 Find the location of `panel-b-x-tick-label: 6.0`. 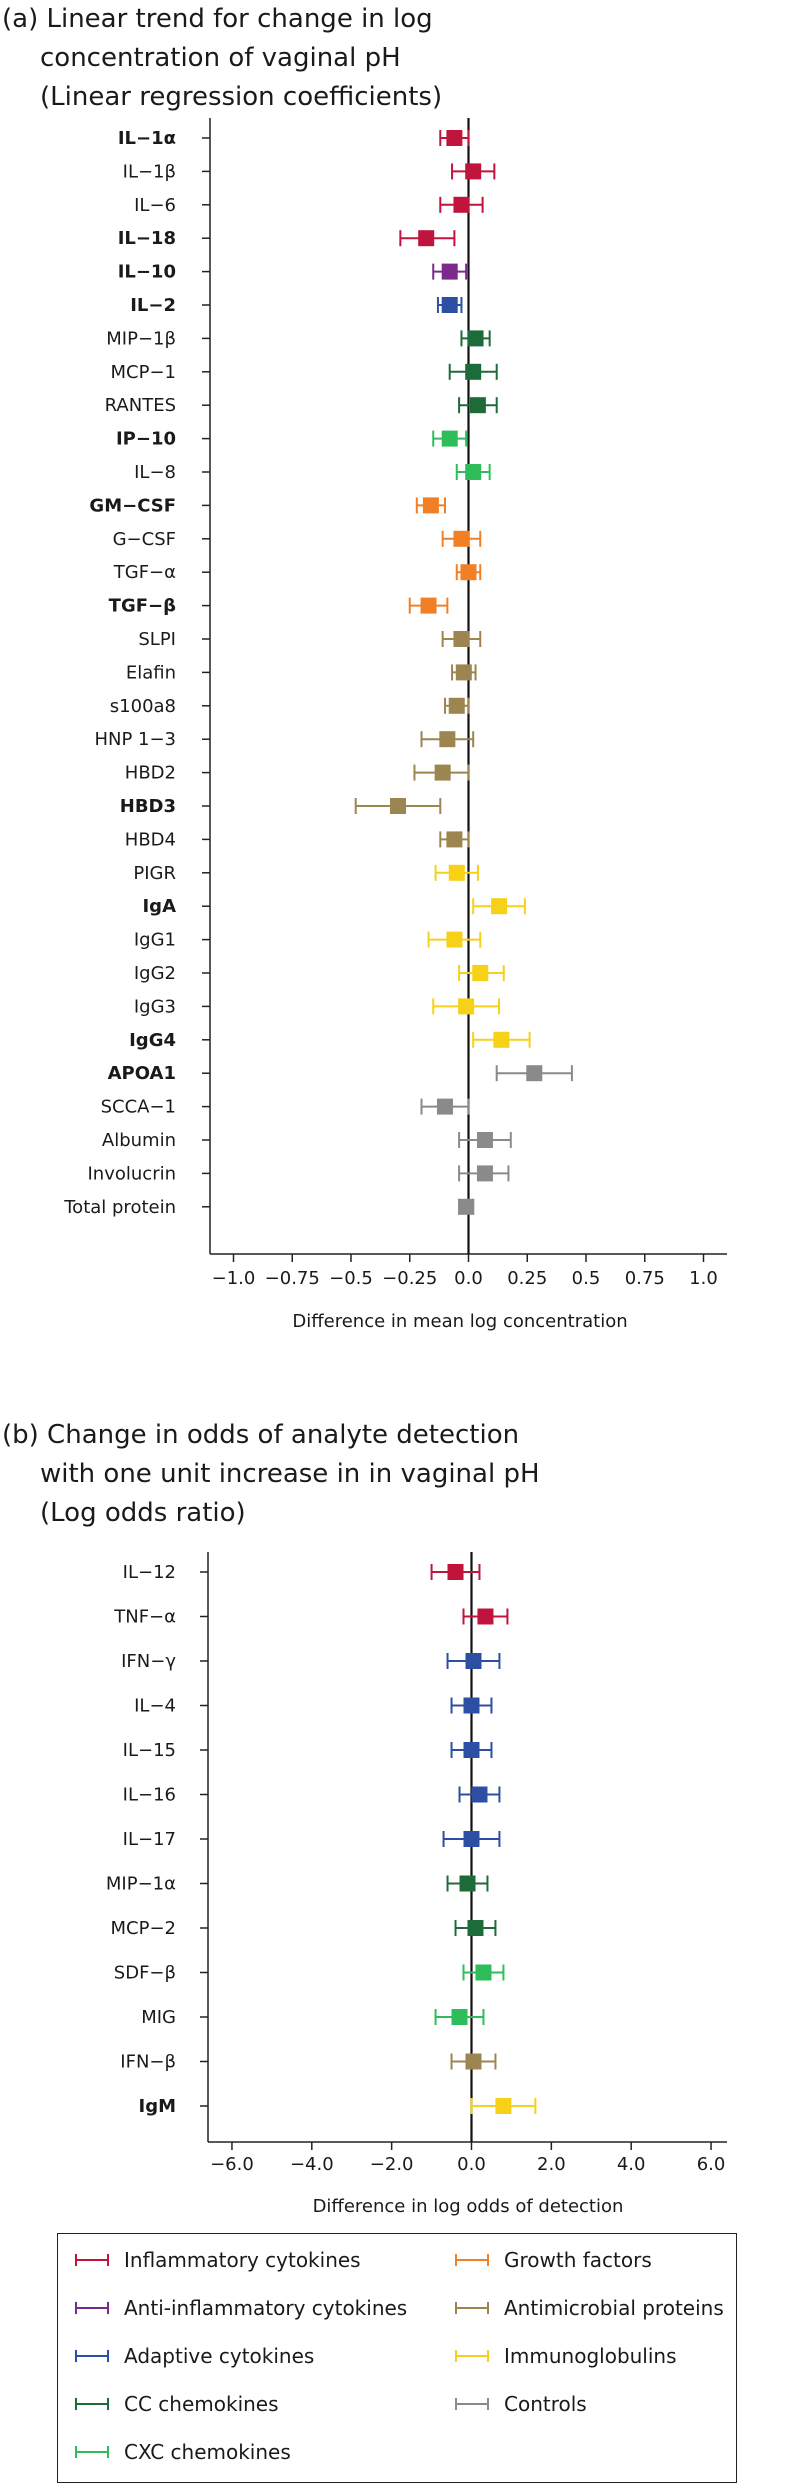

panel-b-x-tick-label: 6.0 is located at coordinates (711, 2164).